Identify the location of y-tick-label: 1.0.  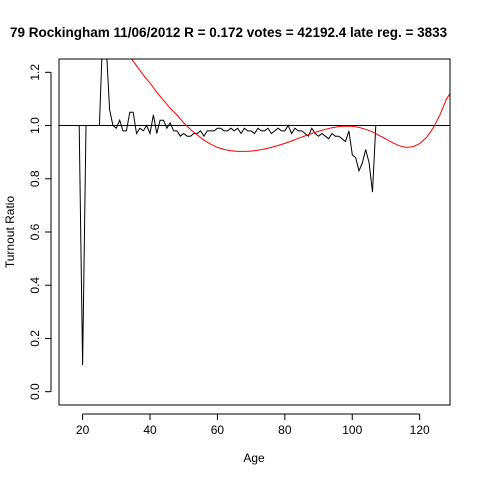
(35, 125).